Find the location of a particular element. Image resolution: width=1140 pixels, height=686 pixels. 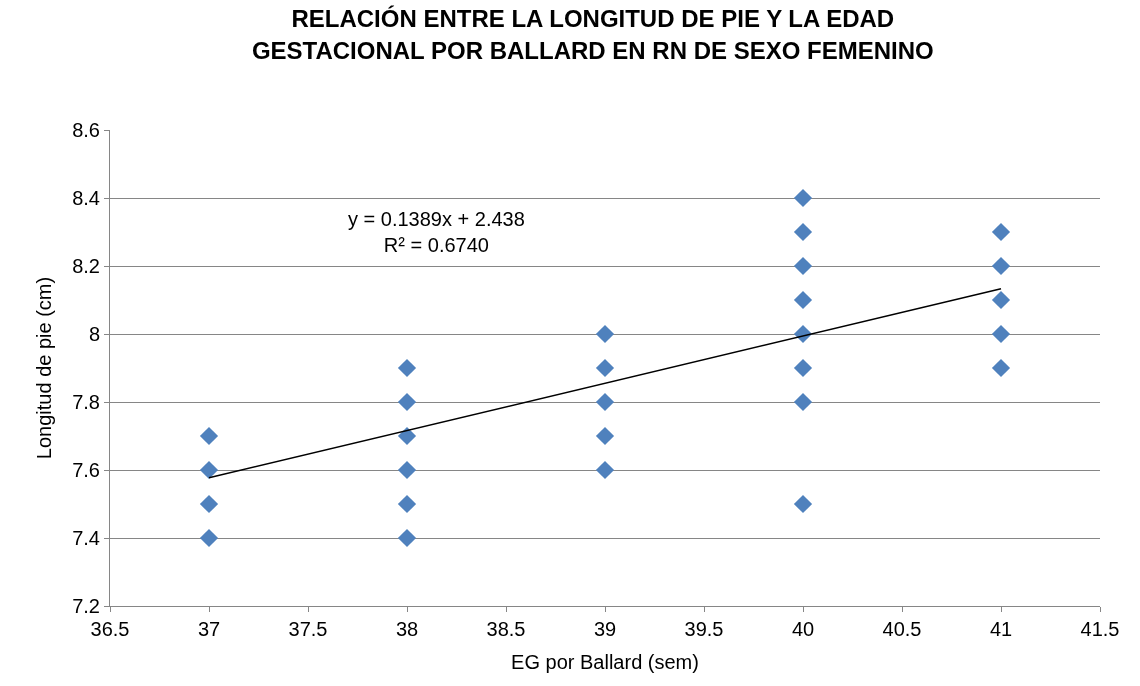

x-tick-label: 38.5 is located at coordinates (506, 629).